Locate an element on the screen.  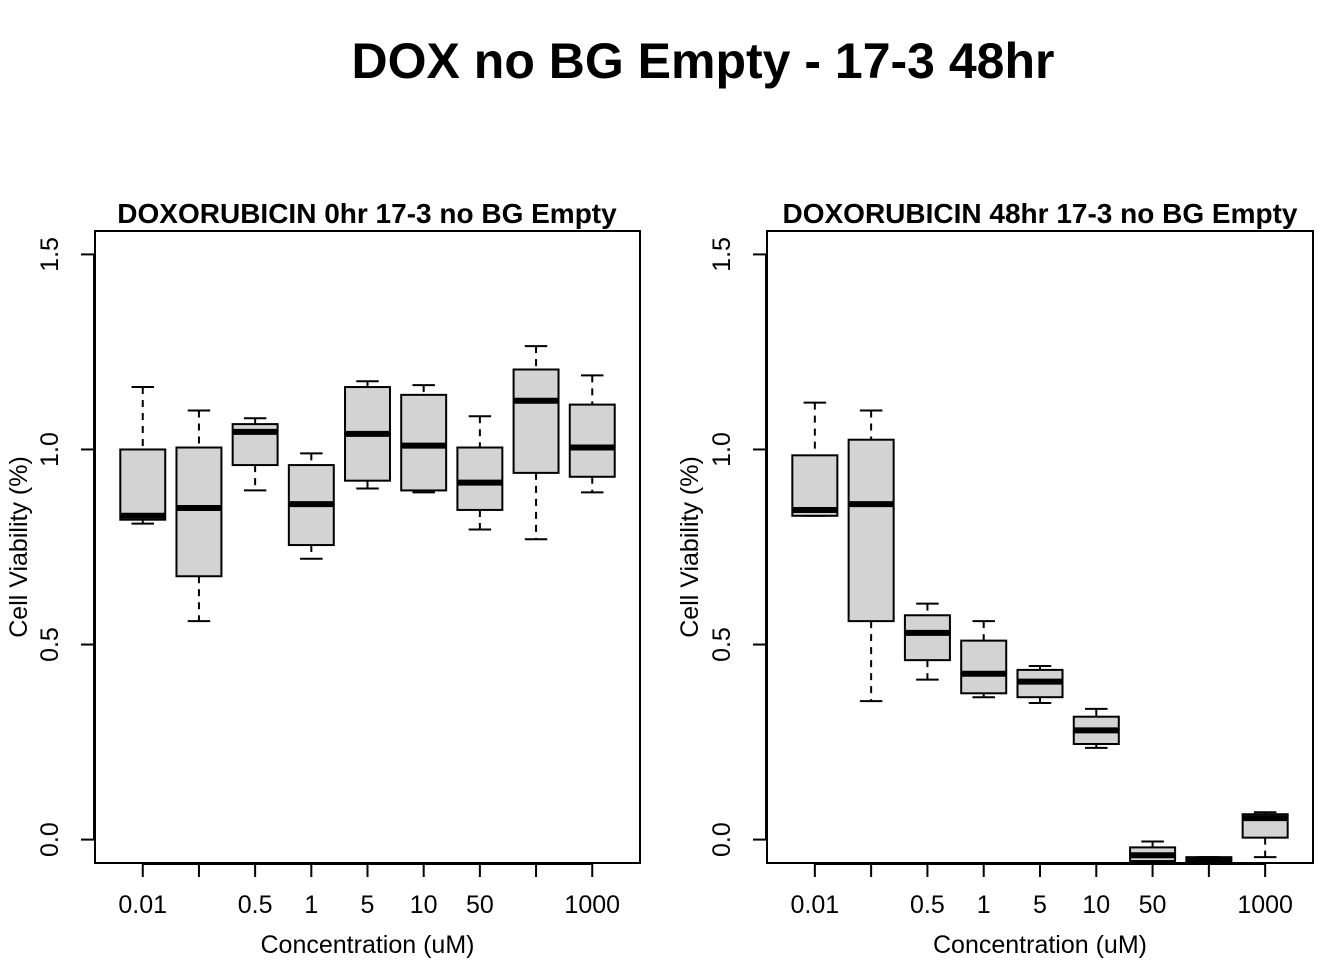
figure-title: DOX no BG Empty - 17-3 48hr is located at coordinates (703, 61).